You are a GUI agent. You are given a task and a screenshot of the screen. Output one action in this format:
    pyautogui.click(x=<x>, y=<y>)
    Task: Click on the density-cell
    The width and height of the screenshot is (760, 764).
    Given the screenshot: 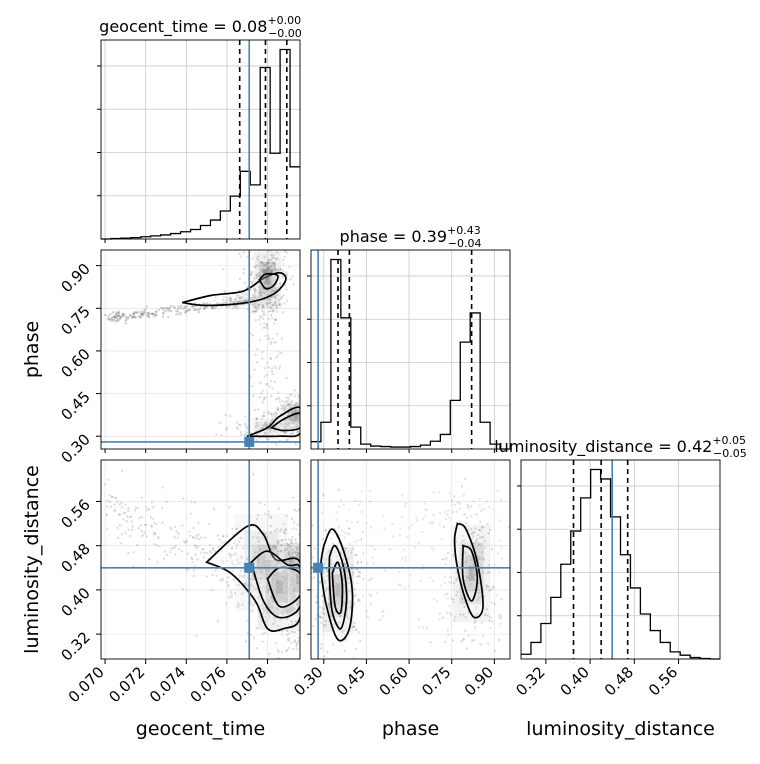 What is the action you would take?
    pyautogui.click(x=261, y=562)
    